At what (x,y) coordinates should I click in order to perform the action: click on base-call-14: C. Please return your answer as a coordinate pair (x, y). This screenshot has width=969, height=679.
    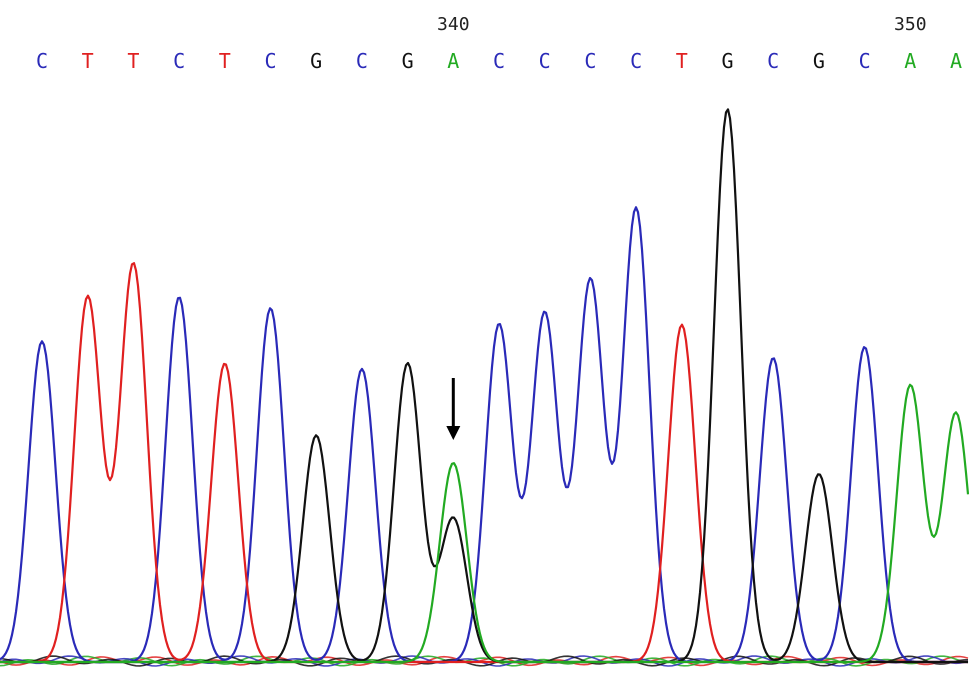
    Looking at the image, I should click on (636, 61).